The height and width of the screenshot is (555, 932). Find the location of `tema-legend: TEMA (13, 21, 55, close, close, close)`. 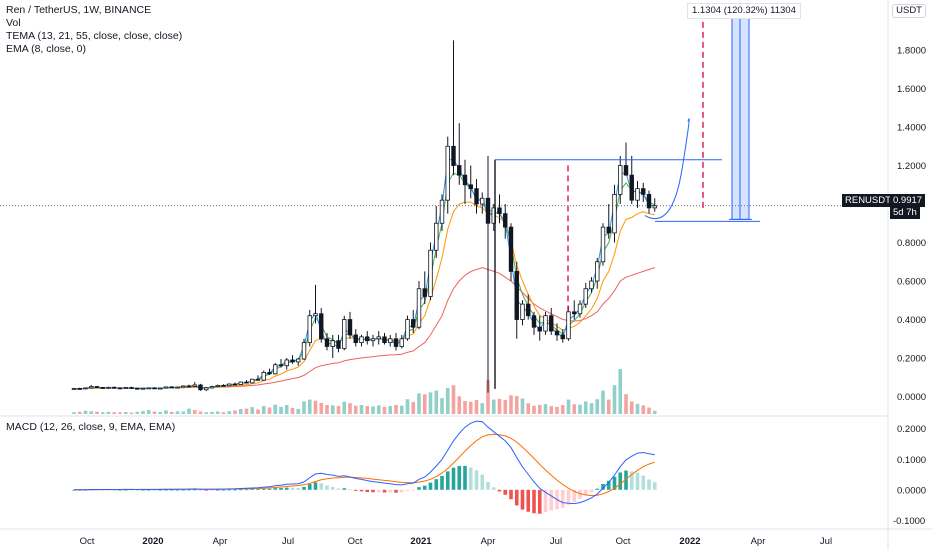

tema-legend: TEMA (13, 21, 55, close, close, close) is located at coordinates (94, 36).